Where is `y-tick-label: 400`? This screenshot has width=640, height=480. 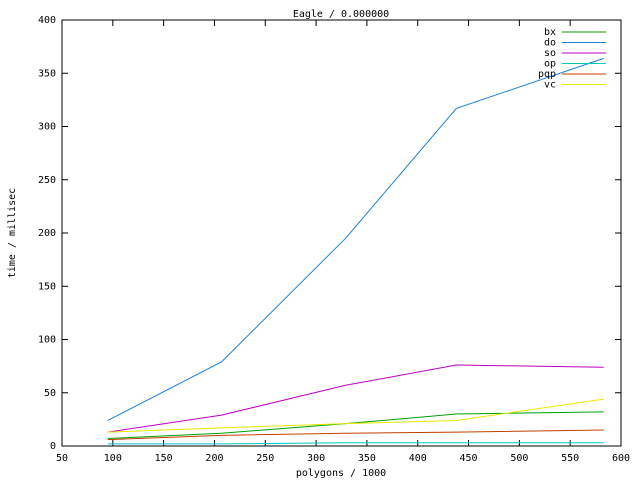 y-tick-label: 400 is located at coordinates (47, 20).